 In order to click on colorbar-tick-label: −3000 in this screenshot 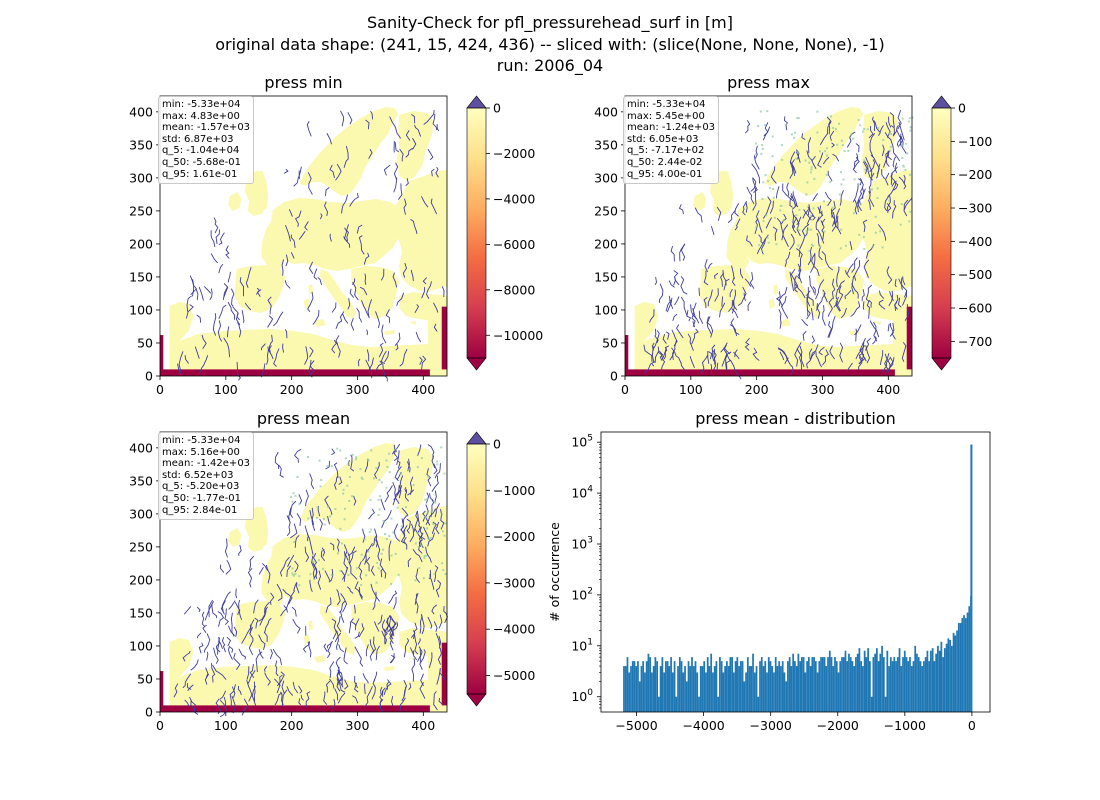, I will do `click(514, 582)`.